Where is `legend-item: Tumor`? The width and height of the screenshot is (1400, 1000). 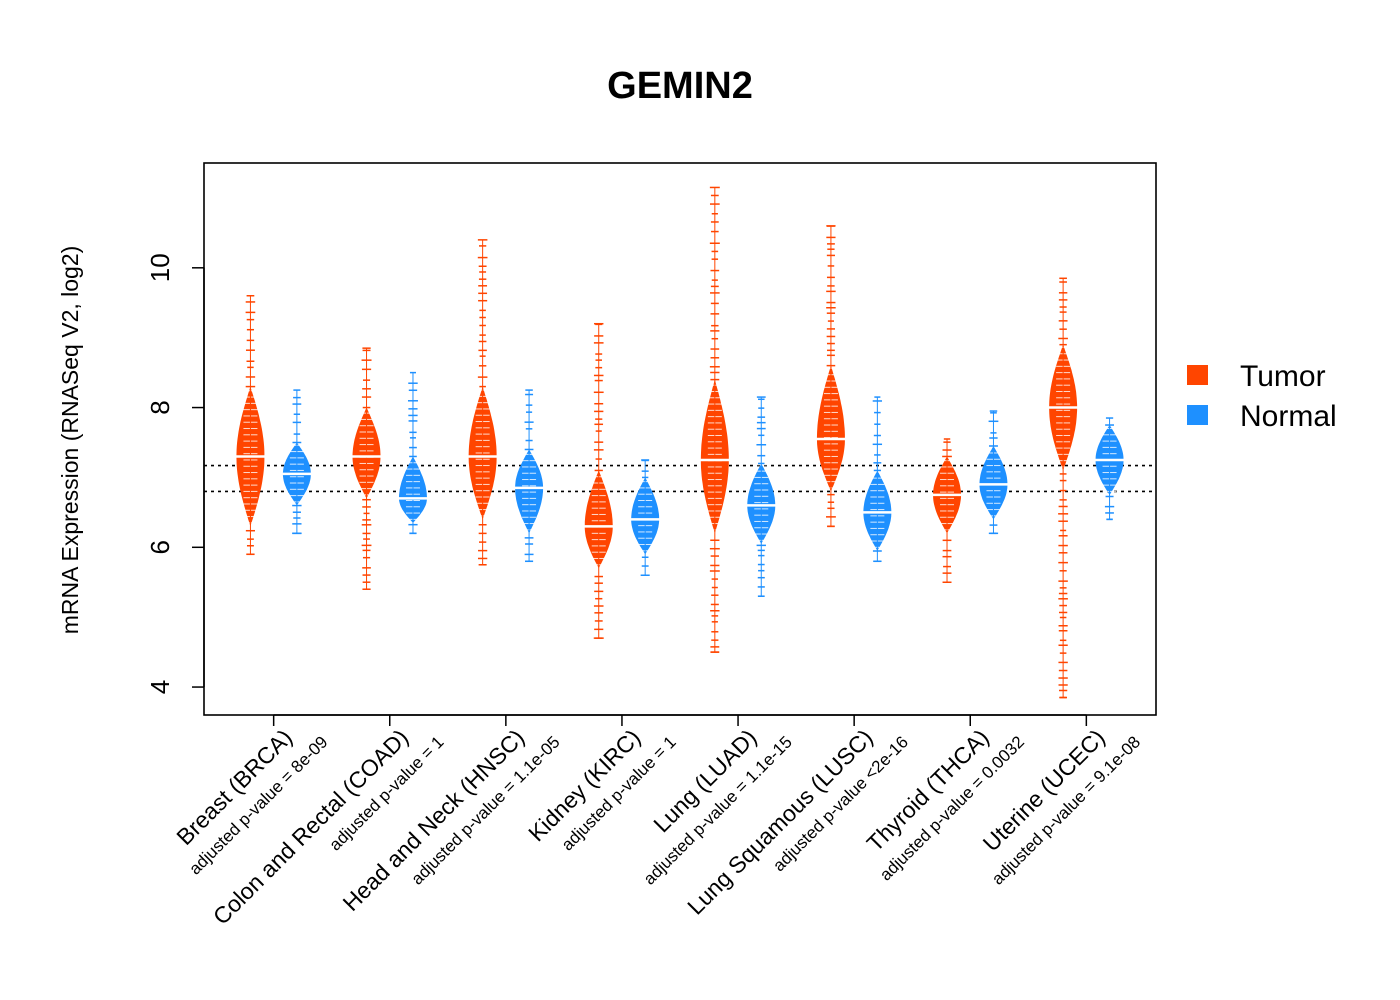 legend-item: Tumor is located at coordinates (1256, 376).